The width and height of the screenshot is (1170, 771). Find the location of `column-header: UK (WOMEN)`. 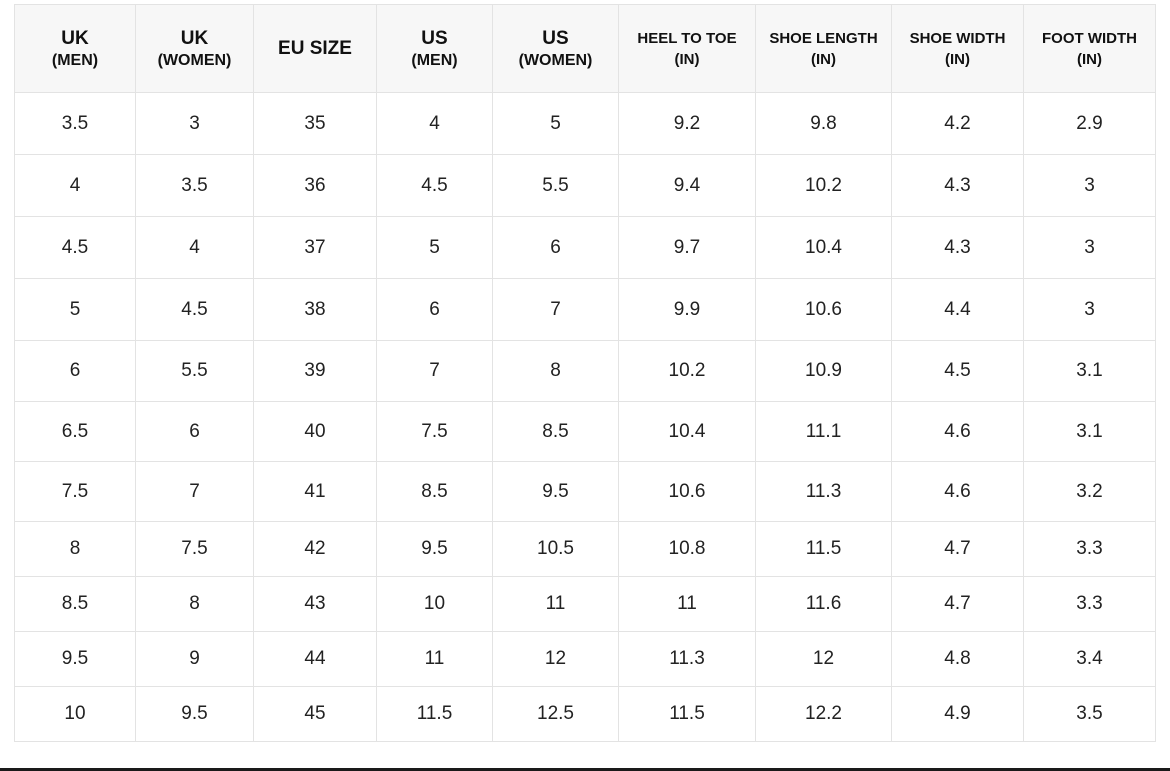

column-header: UK (WOMEN) is located at coordinates (194, 48).